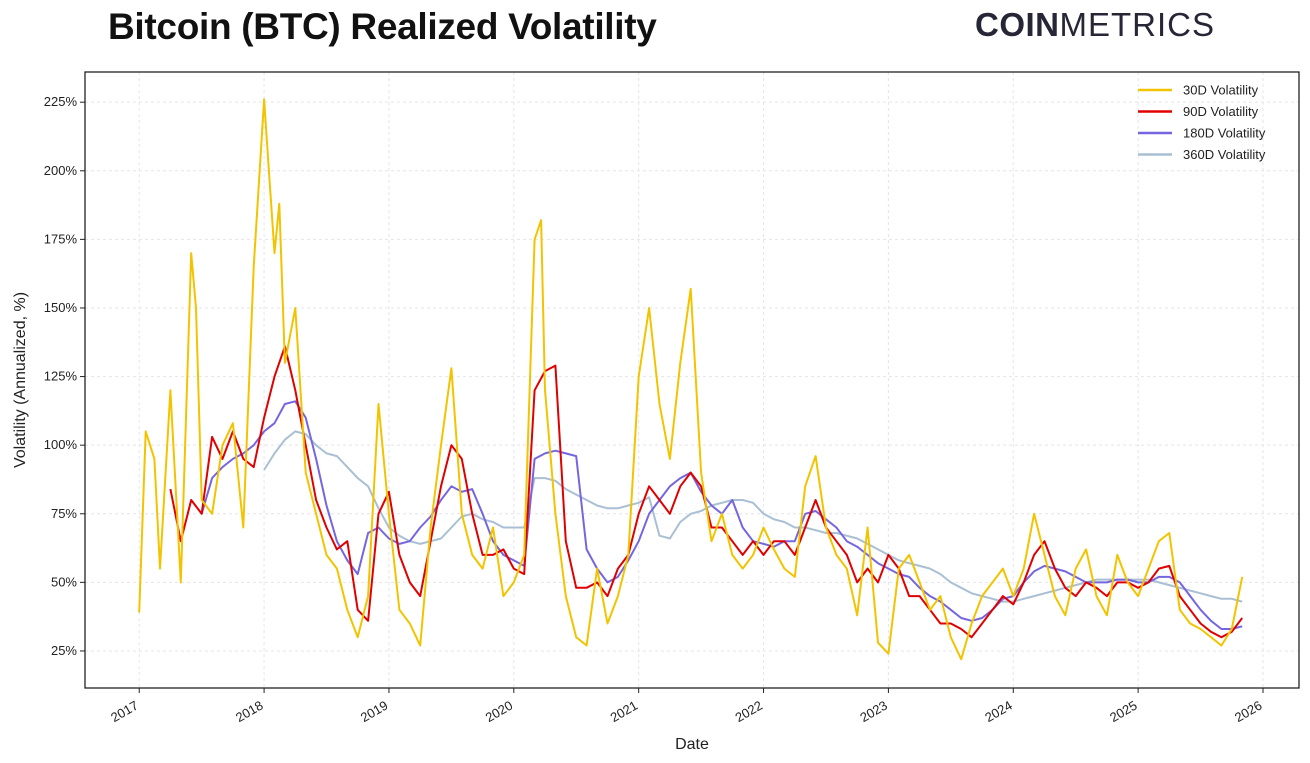  Describe the element at coordinates (61, 444) in the screenshot. I see `y-tick-label: 100%` at that location.